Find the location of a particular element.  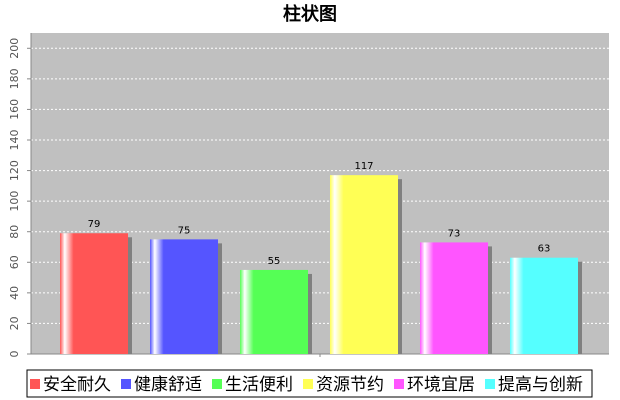

chart-title: 柱状图 is located at coordinates (310, 14).